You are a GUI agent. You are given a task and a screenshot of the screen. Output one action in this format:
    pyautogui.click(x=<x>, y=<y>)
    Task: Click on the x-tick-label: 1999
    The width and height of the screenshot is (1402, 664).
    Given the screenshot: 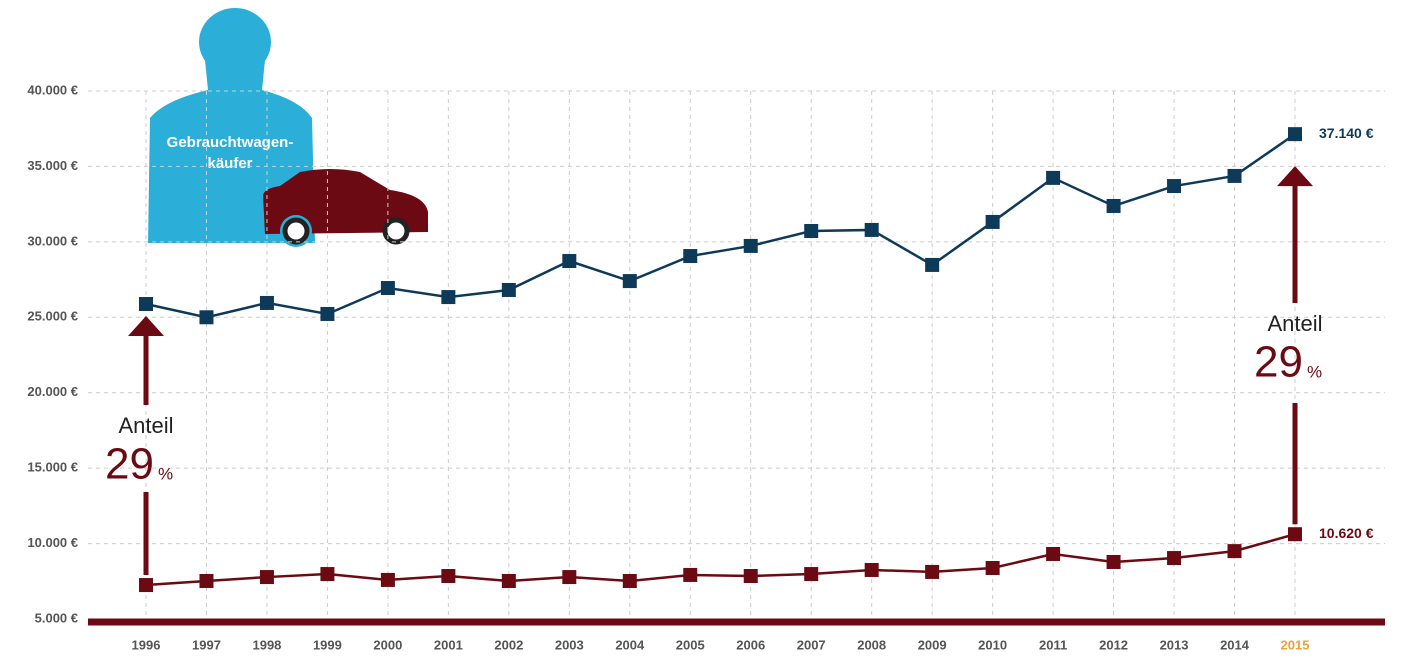 What is the action you would take?
    pyautogui.click(x=327, y=644)
    